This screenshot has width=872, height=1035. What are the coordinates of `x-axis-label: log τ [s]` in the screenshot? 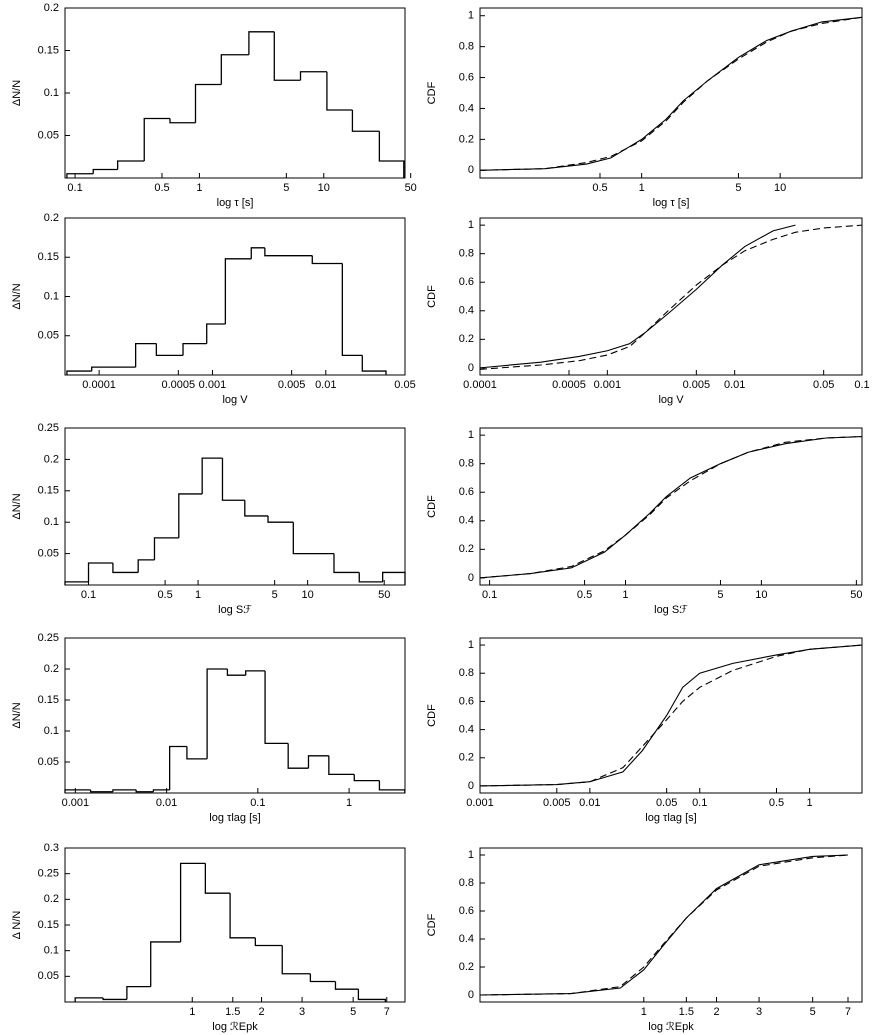 It's located at (235, 203).